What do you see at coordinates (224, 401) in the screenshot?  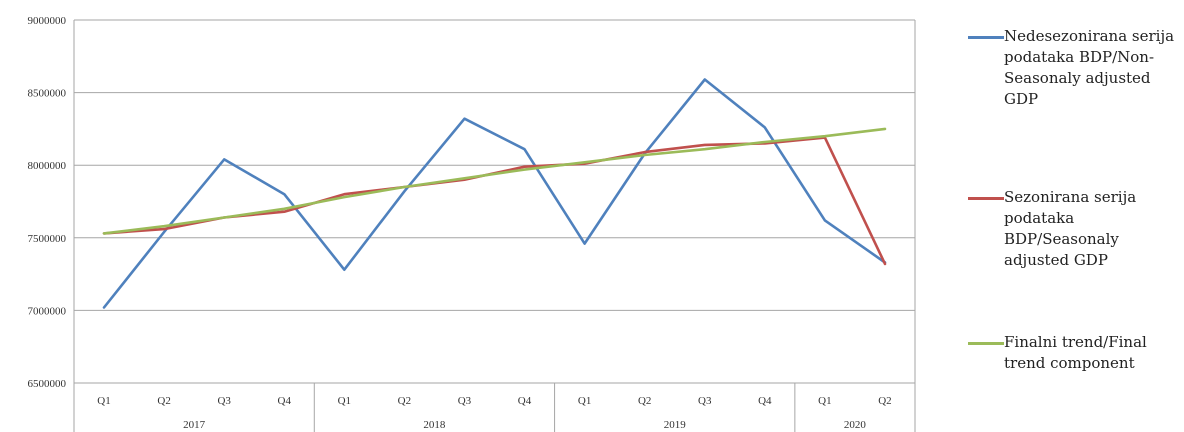 I see `x-tick-label-2: Q3` at bounding box center [224, 401].